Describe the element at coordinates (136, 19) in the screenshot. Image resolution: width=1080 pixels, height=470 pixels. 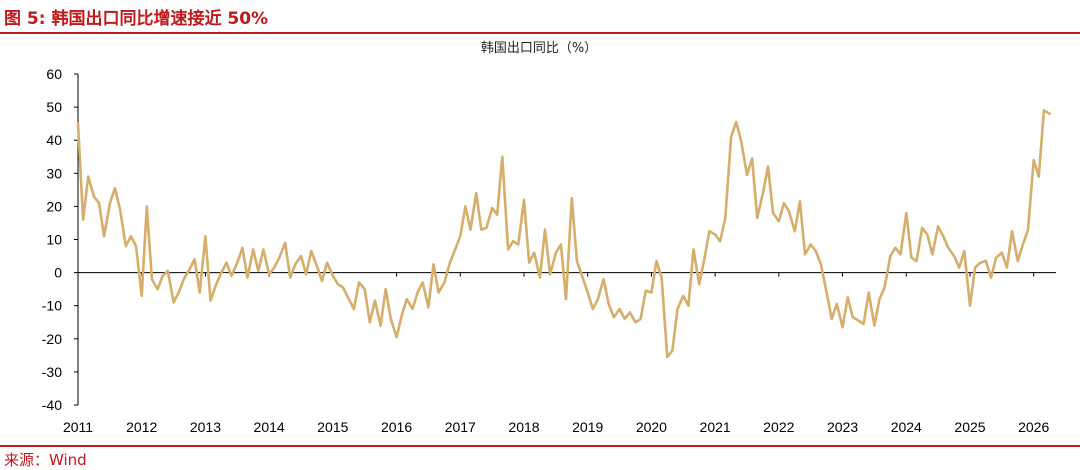
I see `figure-title: 图 5: 韩国出口同比增速接近 50%` at that location.